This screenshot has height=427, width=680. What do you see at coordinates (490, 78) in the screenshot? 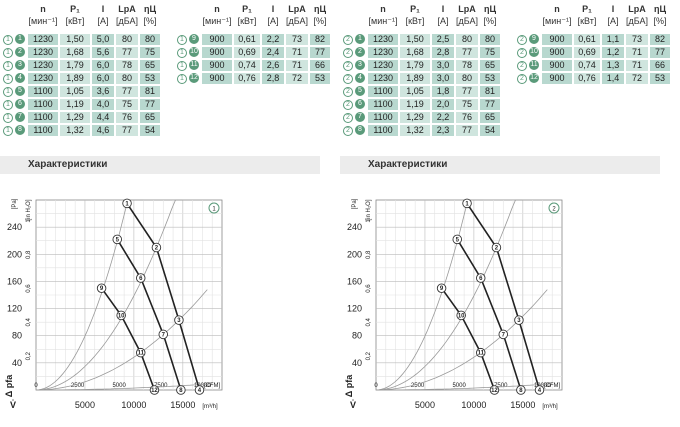
I see `cell-eta: 53` at bounding box center [490, 78].